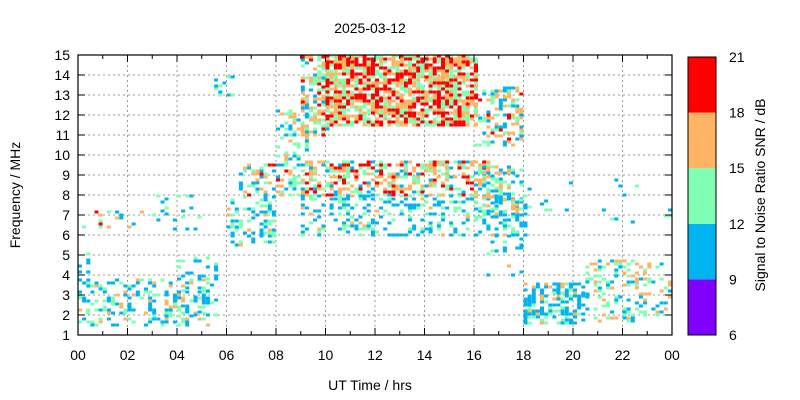 This screenshot has height=400, width=800. Describe the element at coordinates (474, 355) in the screenshot. I see `x-tick-label: 16` at that location.